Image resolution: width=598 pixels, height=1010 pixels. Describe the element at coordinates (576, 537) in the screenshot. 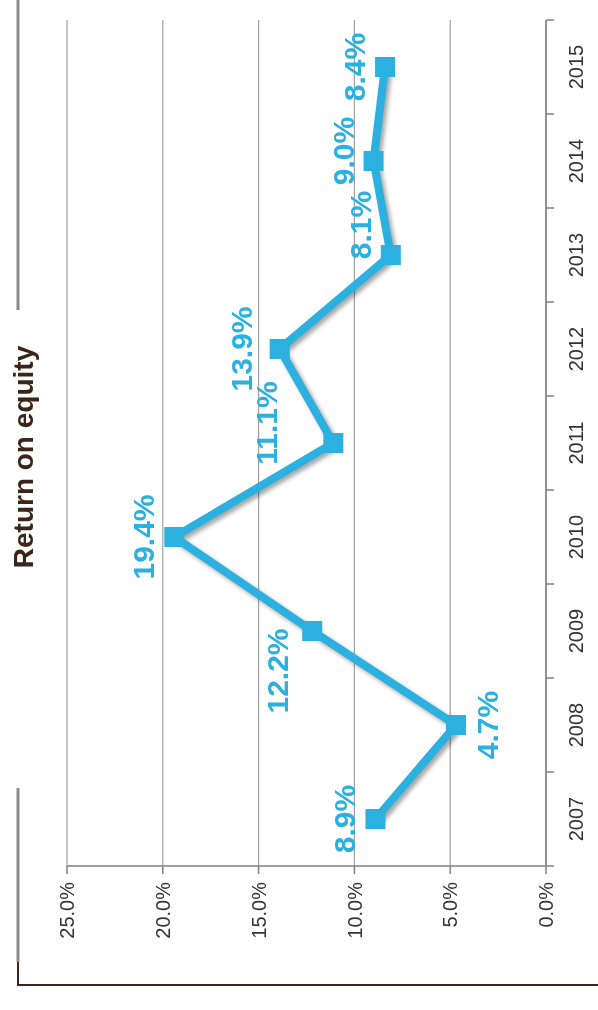

I see `y-tick-label: 2010` at that location.